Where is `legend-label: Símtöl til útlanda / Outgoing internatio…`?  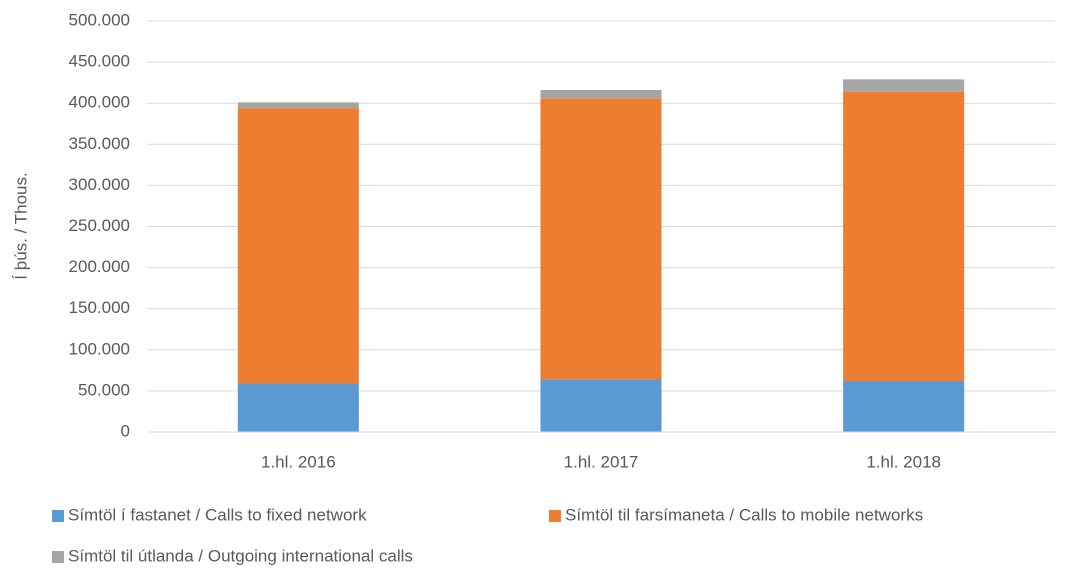 legend-label: Símtöl til útlanda / Outgoing internatio… is located at coordinates (240, 555).